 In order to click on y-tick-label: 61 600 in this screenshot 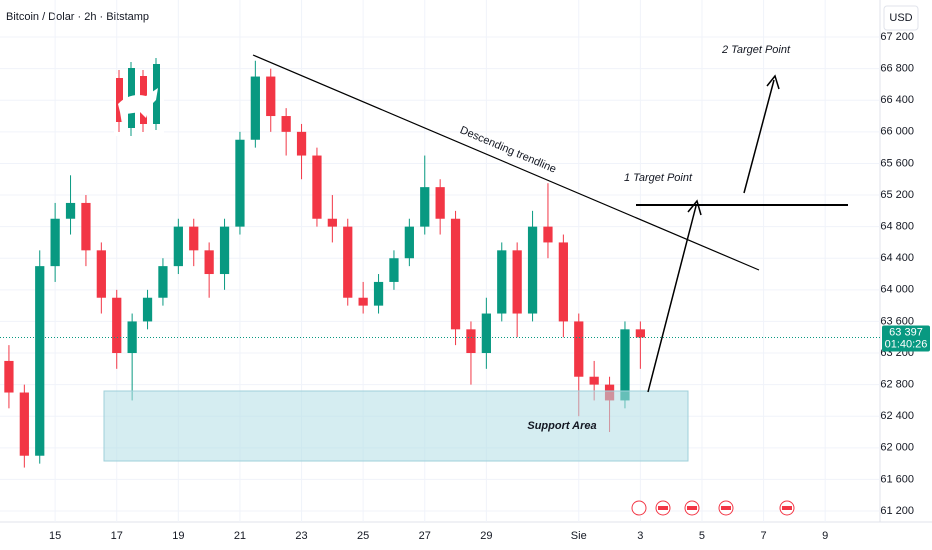, I will do `click(897, 479)`.